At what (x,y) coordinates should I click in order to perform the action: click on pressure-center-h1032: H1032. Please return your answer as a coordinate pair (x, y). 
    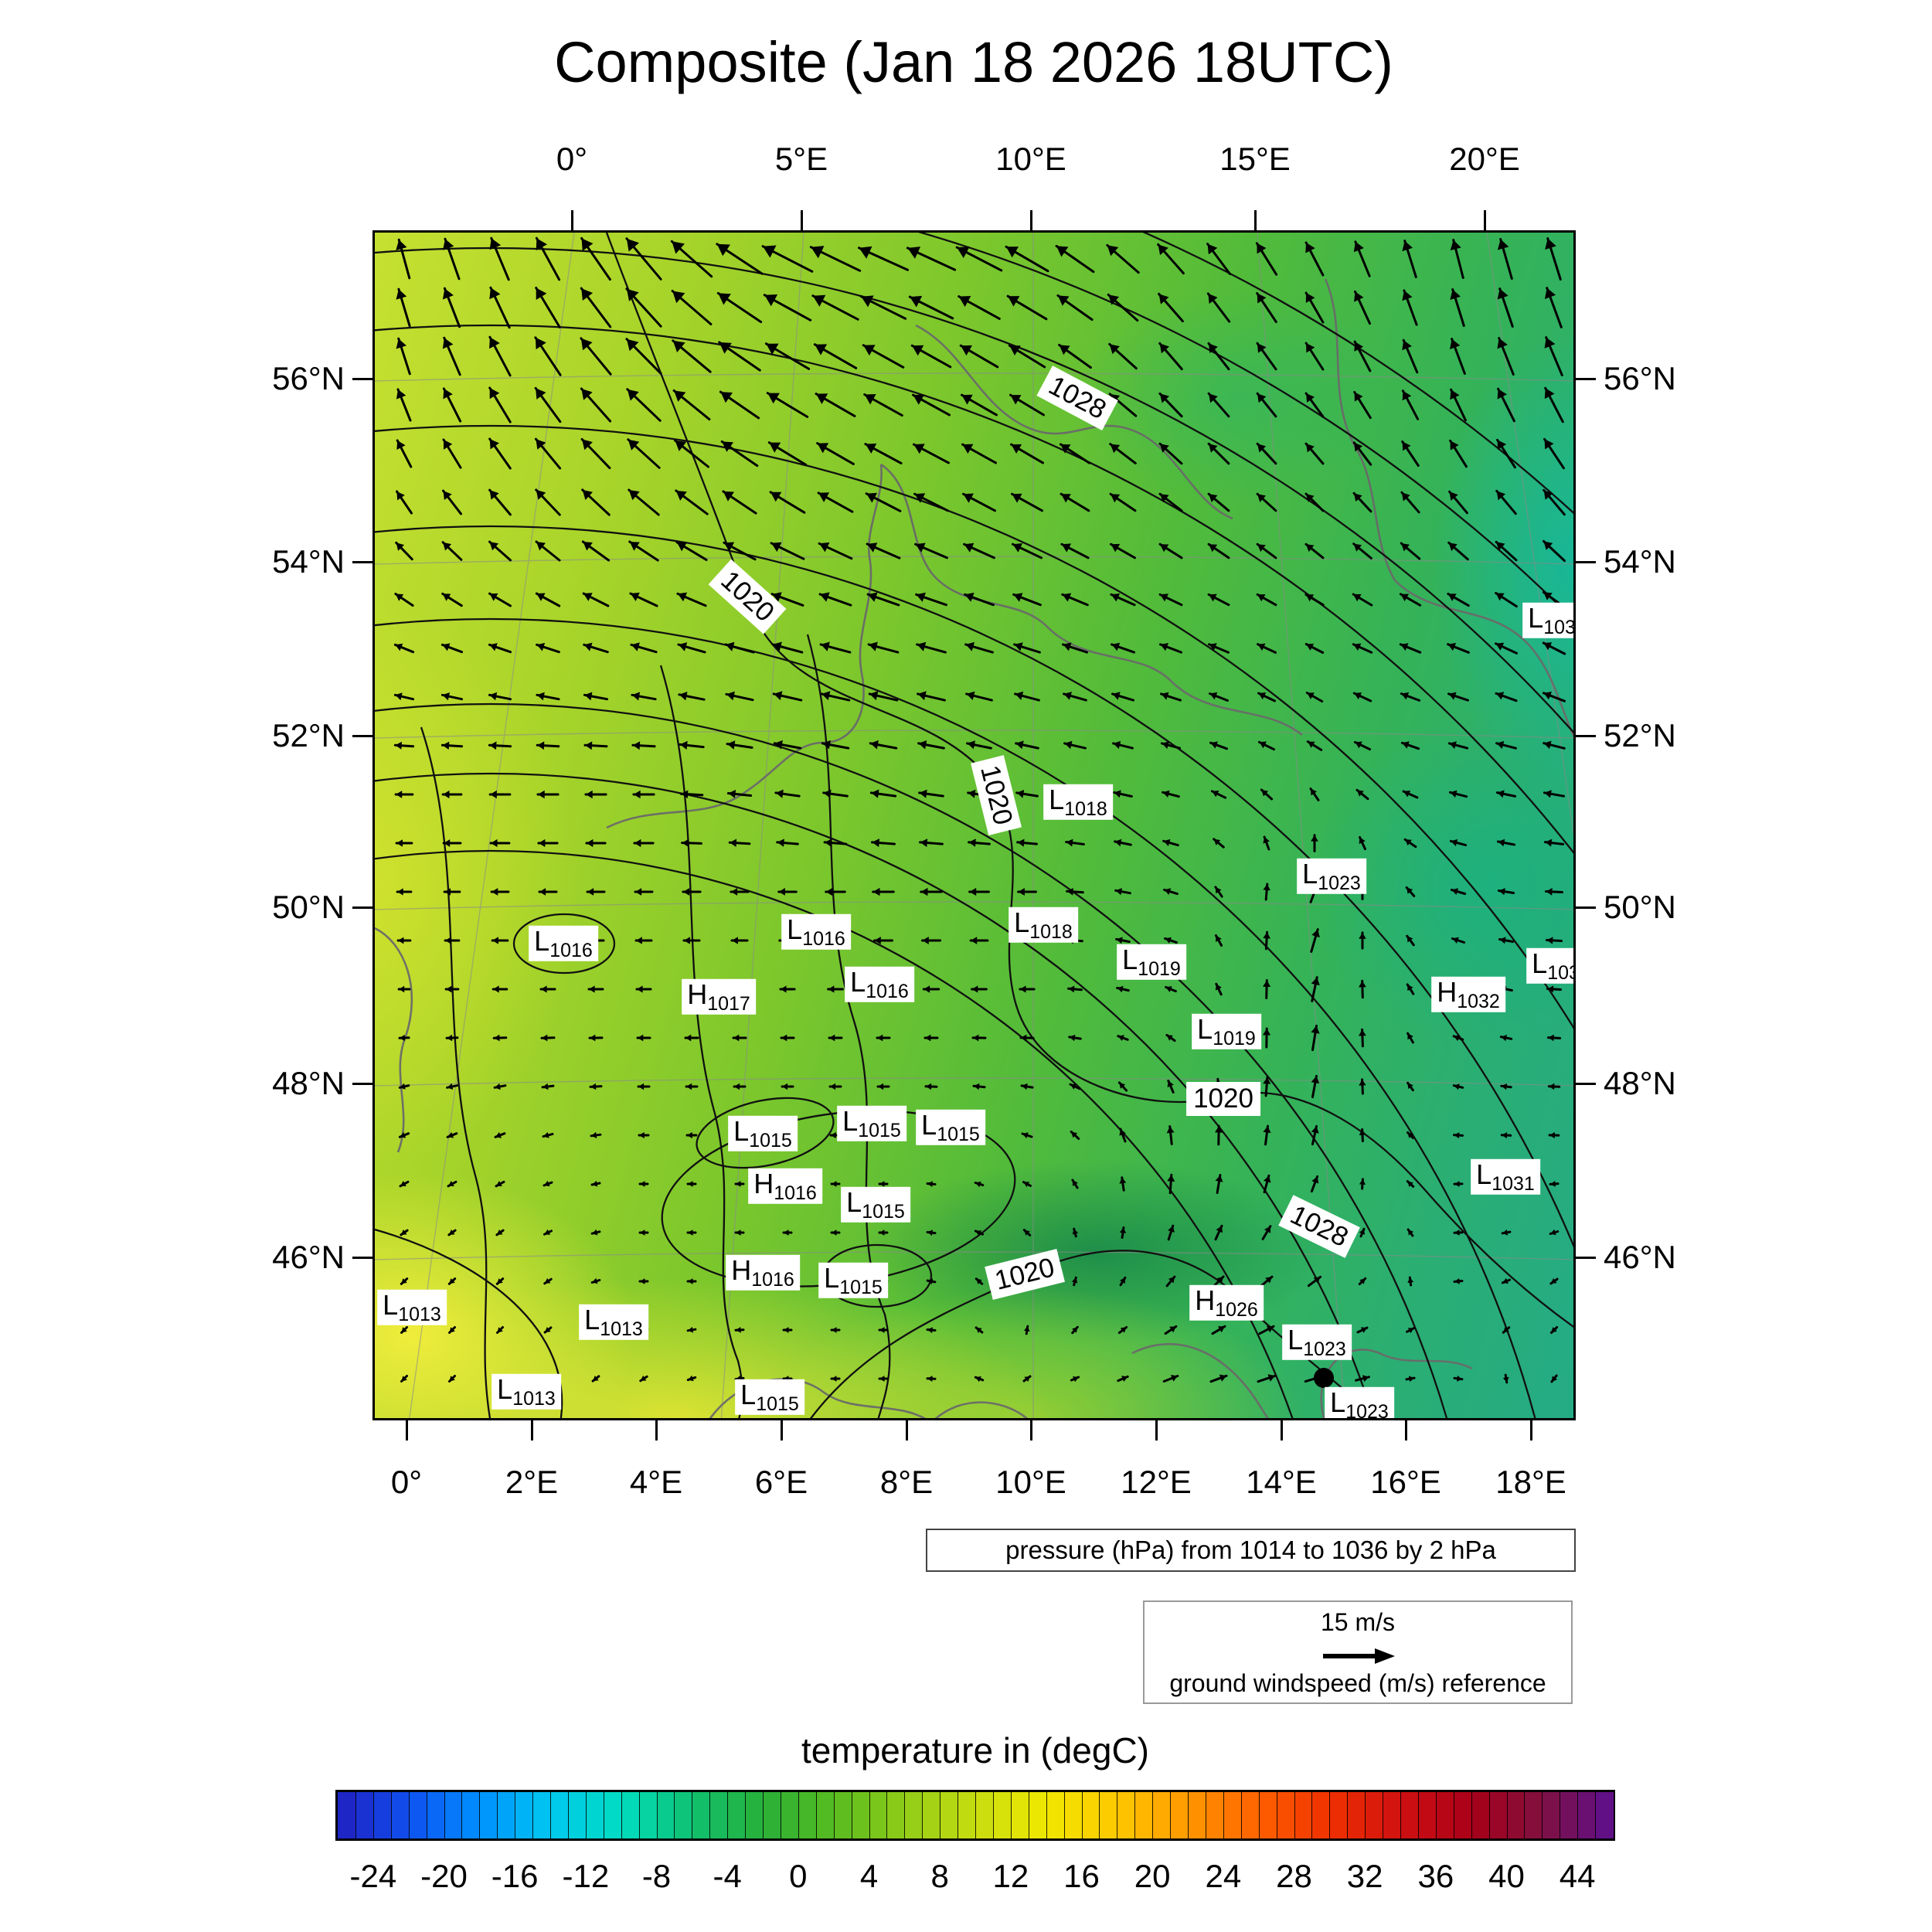
    Looking at the image, I should click on (1468, 994).